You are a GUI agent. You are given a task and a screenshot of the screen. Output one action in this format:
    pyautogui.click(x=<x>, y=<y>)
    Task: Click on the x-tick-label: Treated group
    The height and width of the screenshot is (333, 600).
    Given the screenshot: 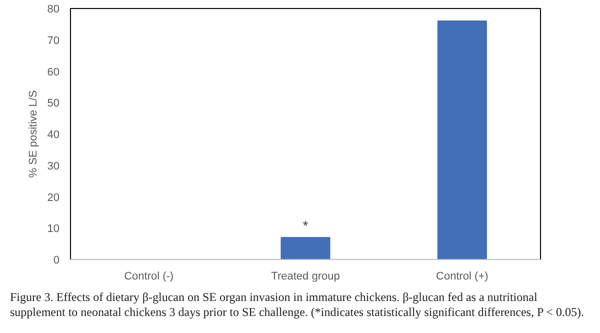 What is the action you would take?
    pyautogui.click(x=305, y=276)
    